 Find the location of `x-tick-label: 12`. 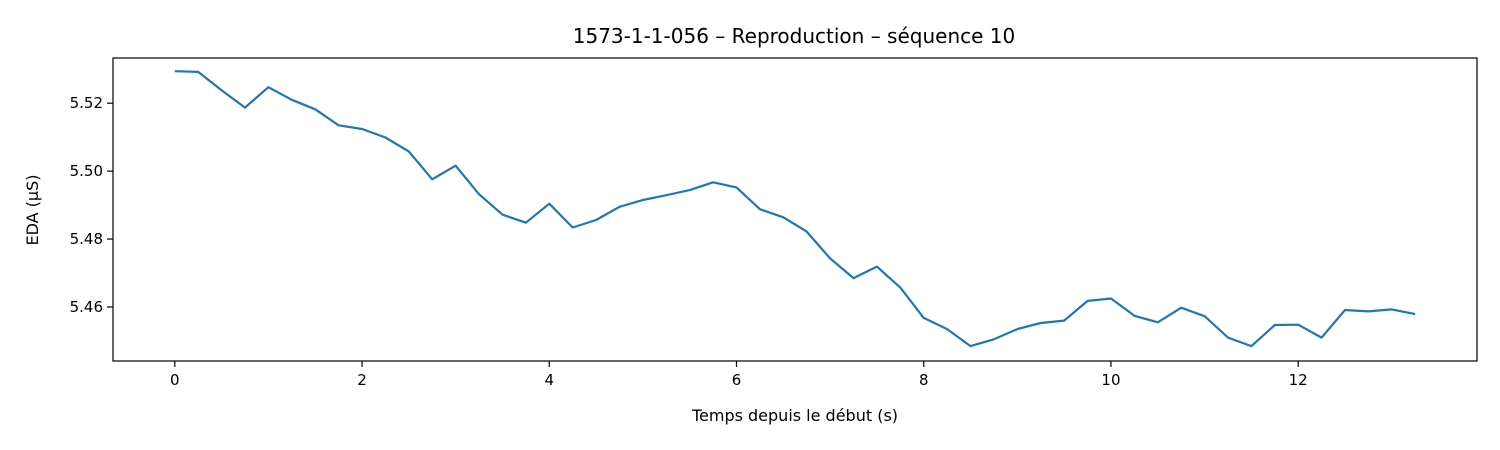

x-tick-label: 12 is located at coordinates (1298, 380).